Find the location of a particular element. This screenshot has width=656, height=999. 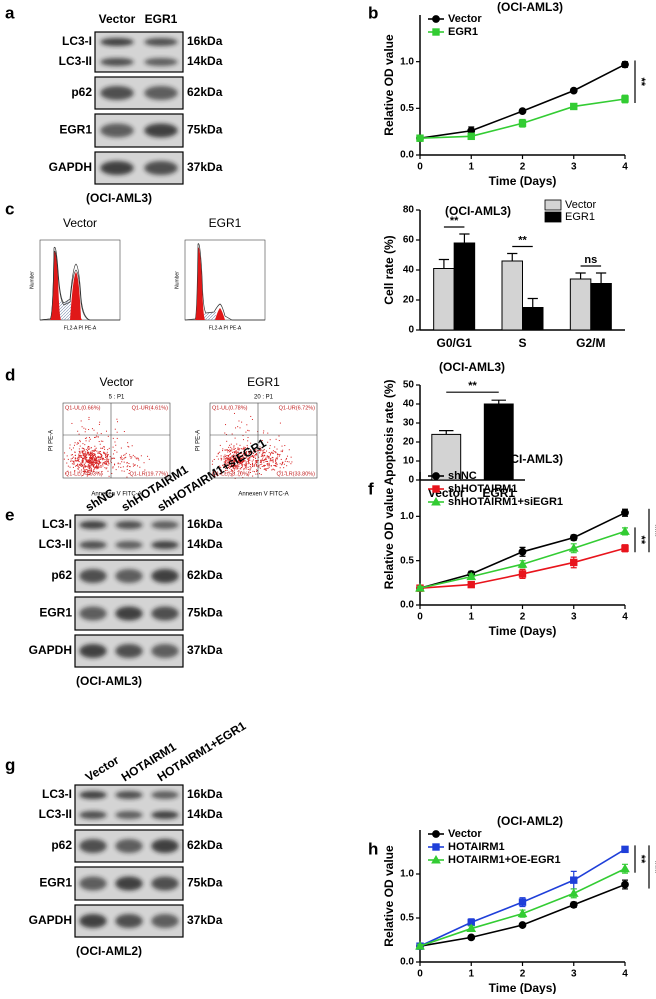

y-axis-label: Relative OD value is located at coordinates (389, 896).